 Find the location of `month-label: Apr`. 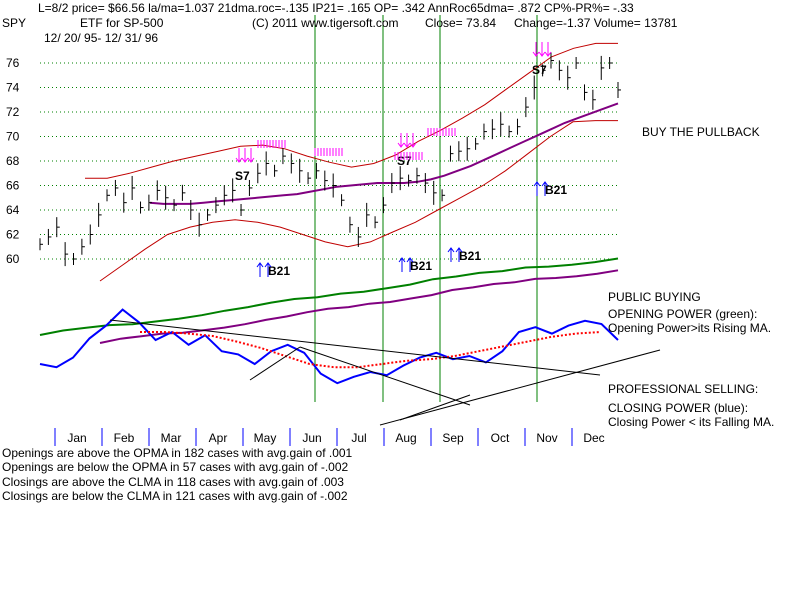

month-label: Apr is located at coordinates (218, 438).